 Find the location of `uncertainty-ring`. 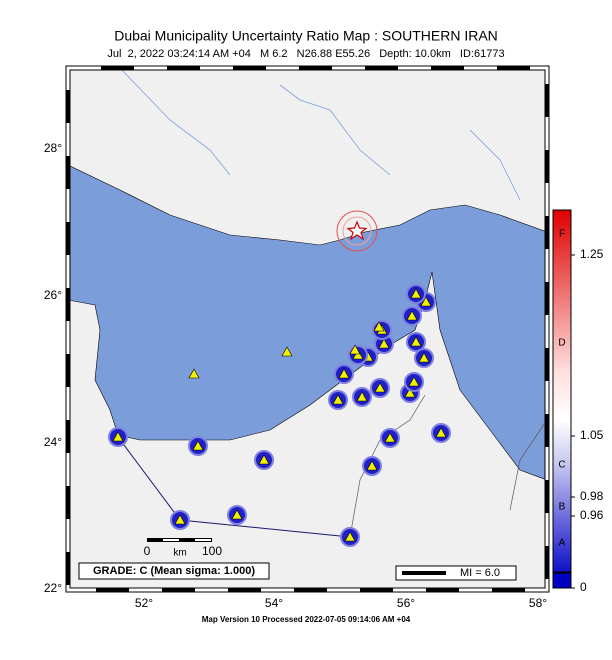

uncertainty-ring is located at coordinates (357, 231).